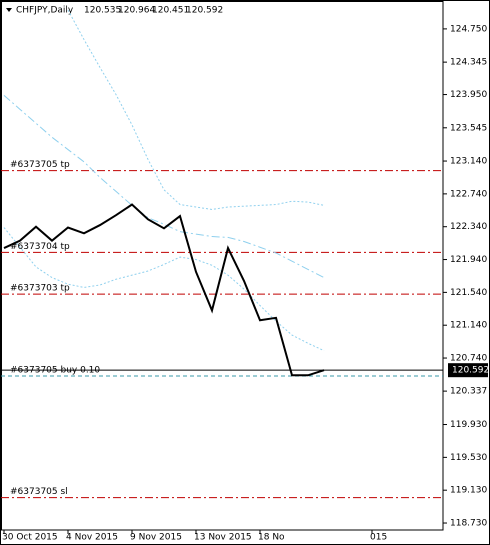  I want to click on ohlc-value: 120.964, so click(136, 11).